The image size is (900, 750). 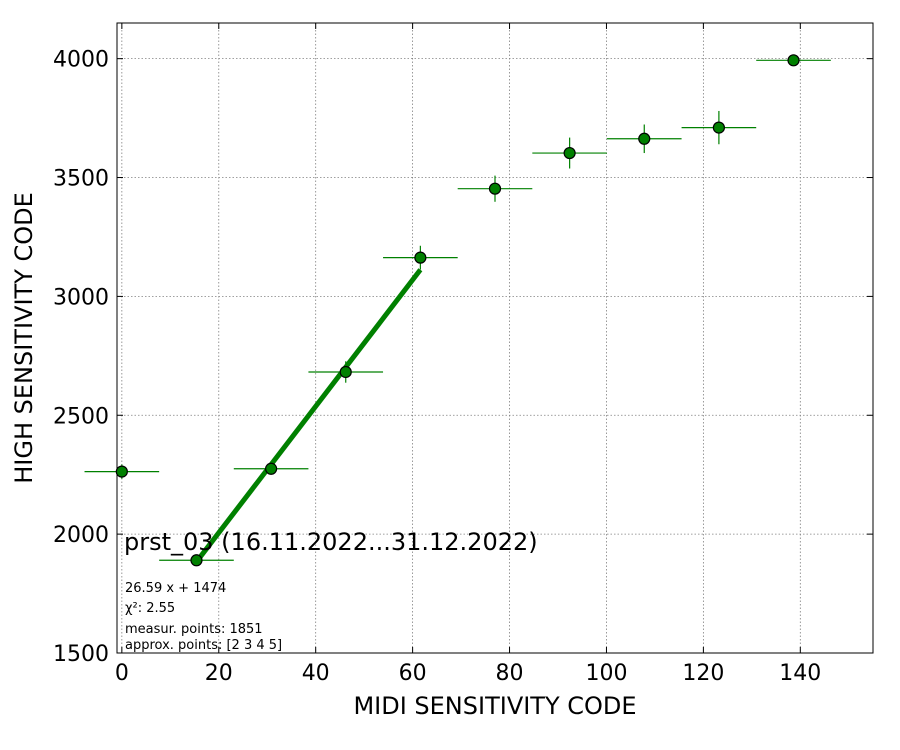 What do you see at coordinates (606, 673) in the screenshot?
I see `x-tick-label: 100` at bounding box center [606, 673].